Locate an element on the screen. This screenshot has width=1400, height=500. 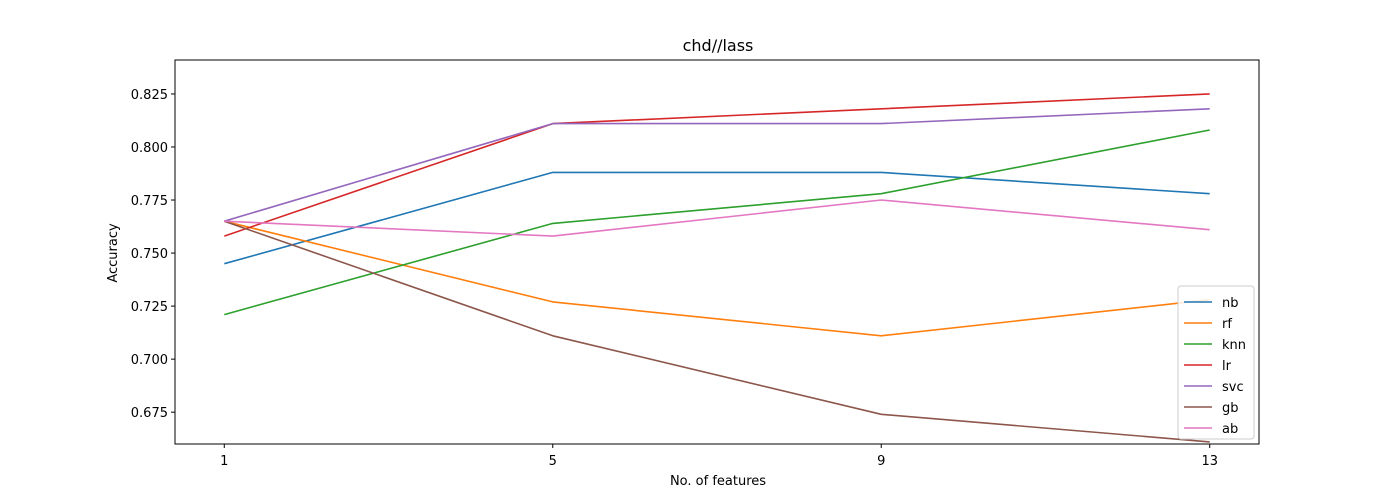
y-axis: 0.675 0.700 0.725 0.750 0.775 0.800 0.825 is located at coordinates (153, 254).